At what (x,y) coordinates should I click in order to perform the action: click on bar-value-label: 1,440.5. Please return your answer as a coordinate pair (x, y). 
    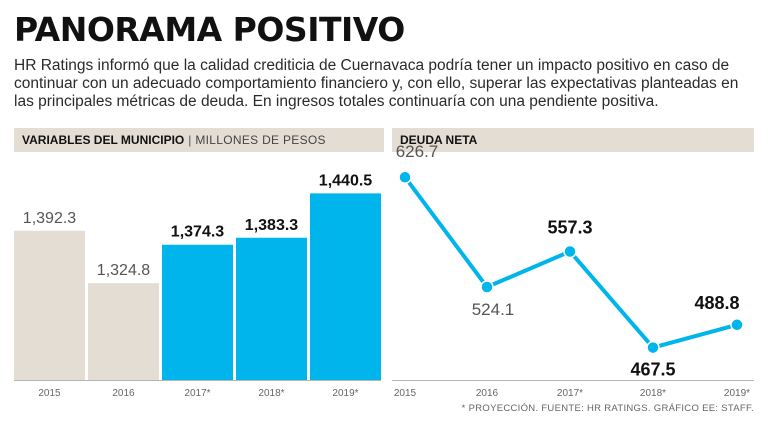
    Looking at the image, I should click on (345, 180).